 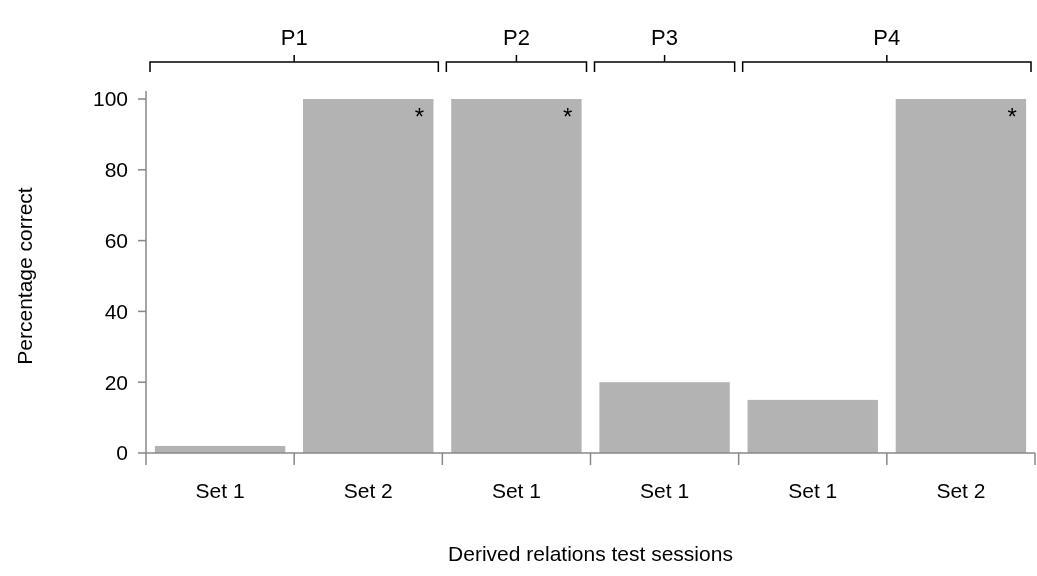 I want to click on y-tick-label: 60, so click(x=116, y=240).